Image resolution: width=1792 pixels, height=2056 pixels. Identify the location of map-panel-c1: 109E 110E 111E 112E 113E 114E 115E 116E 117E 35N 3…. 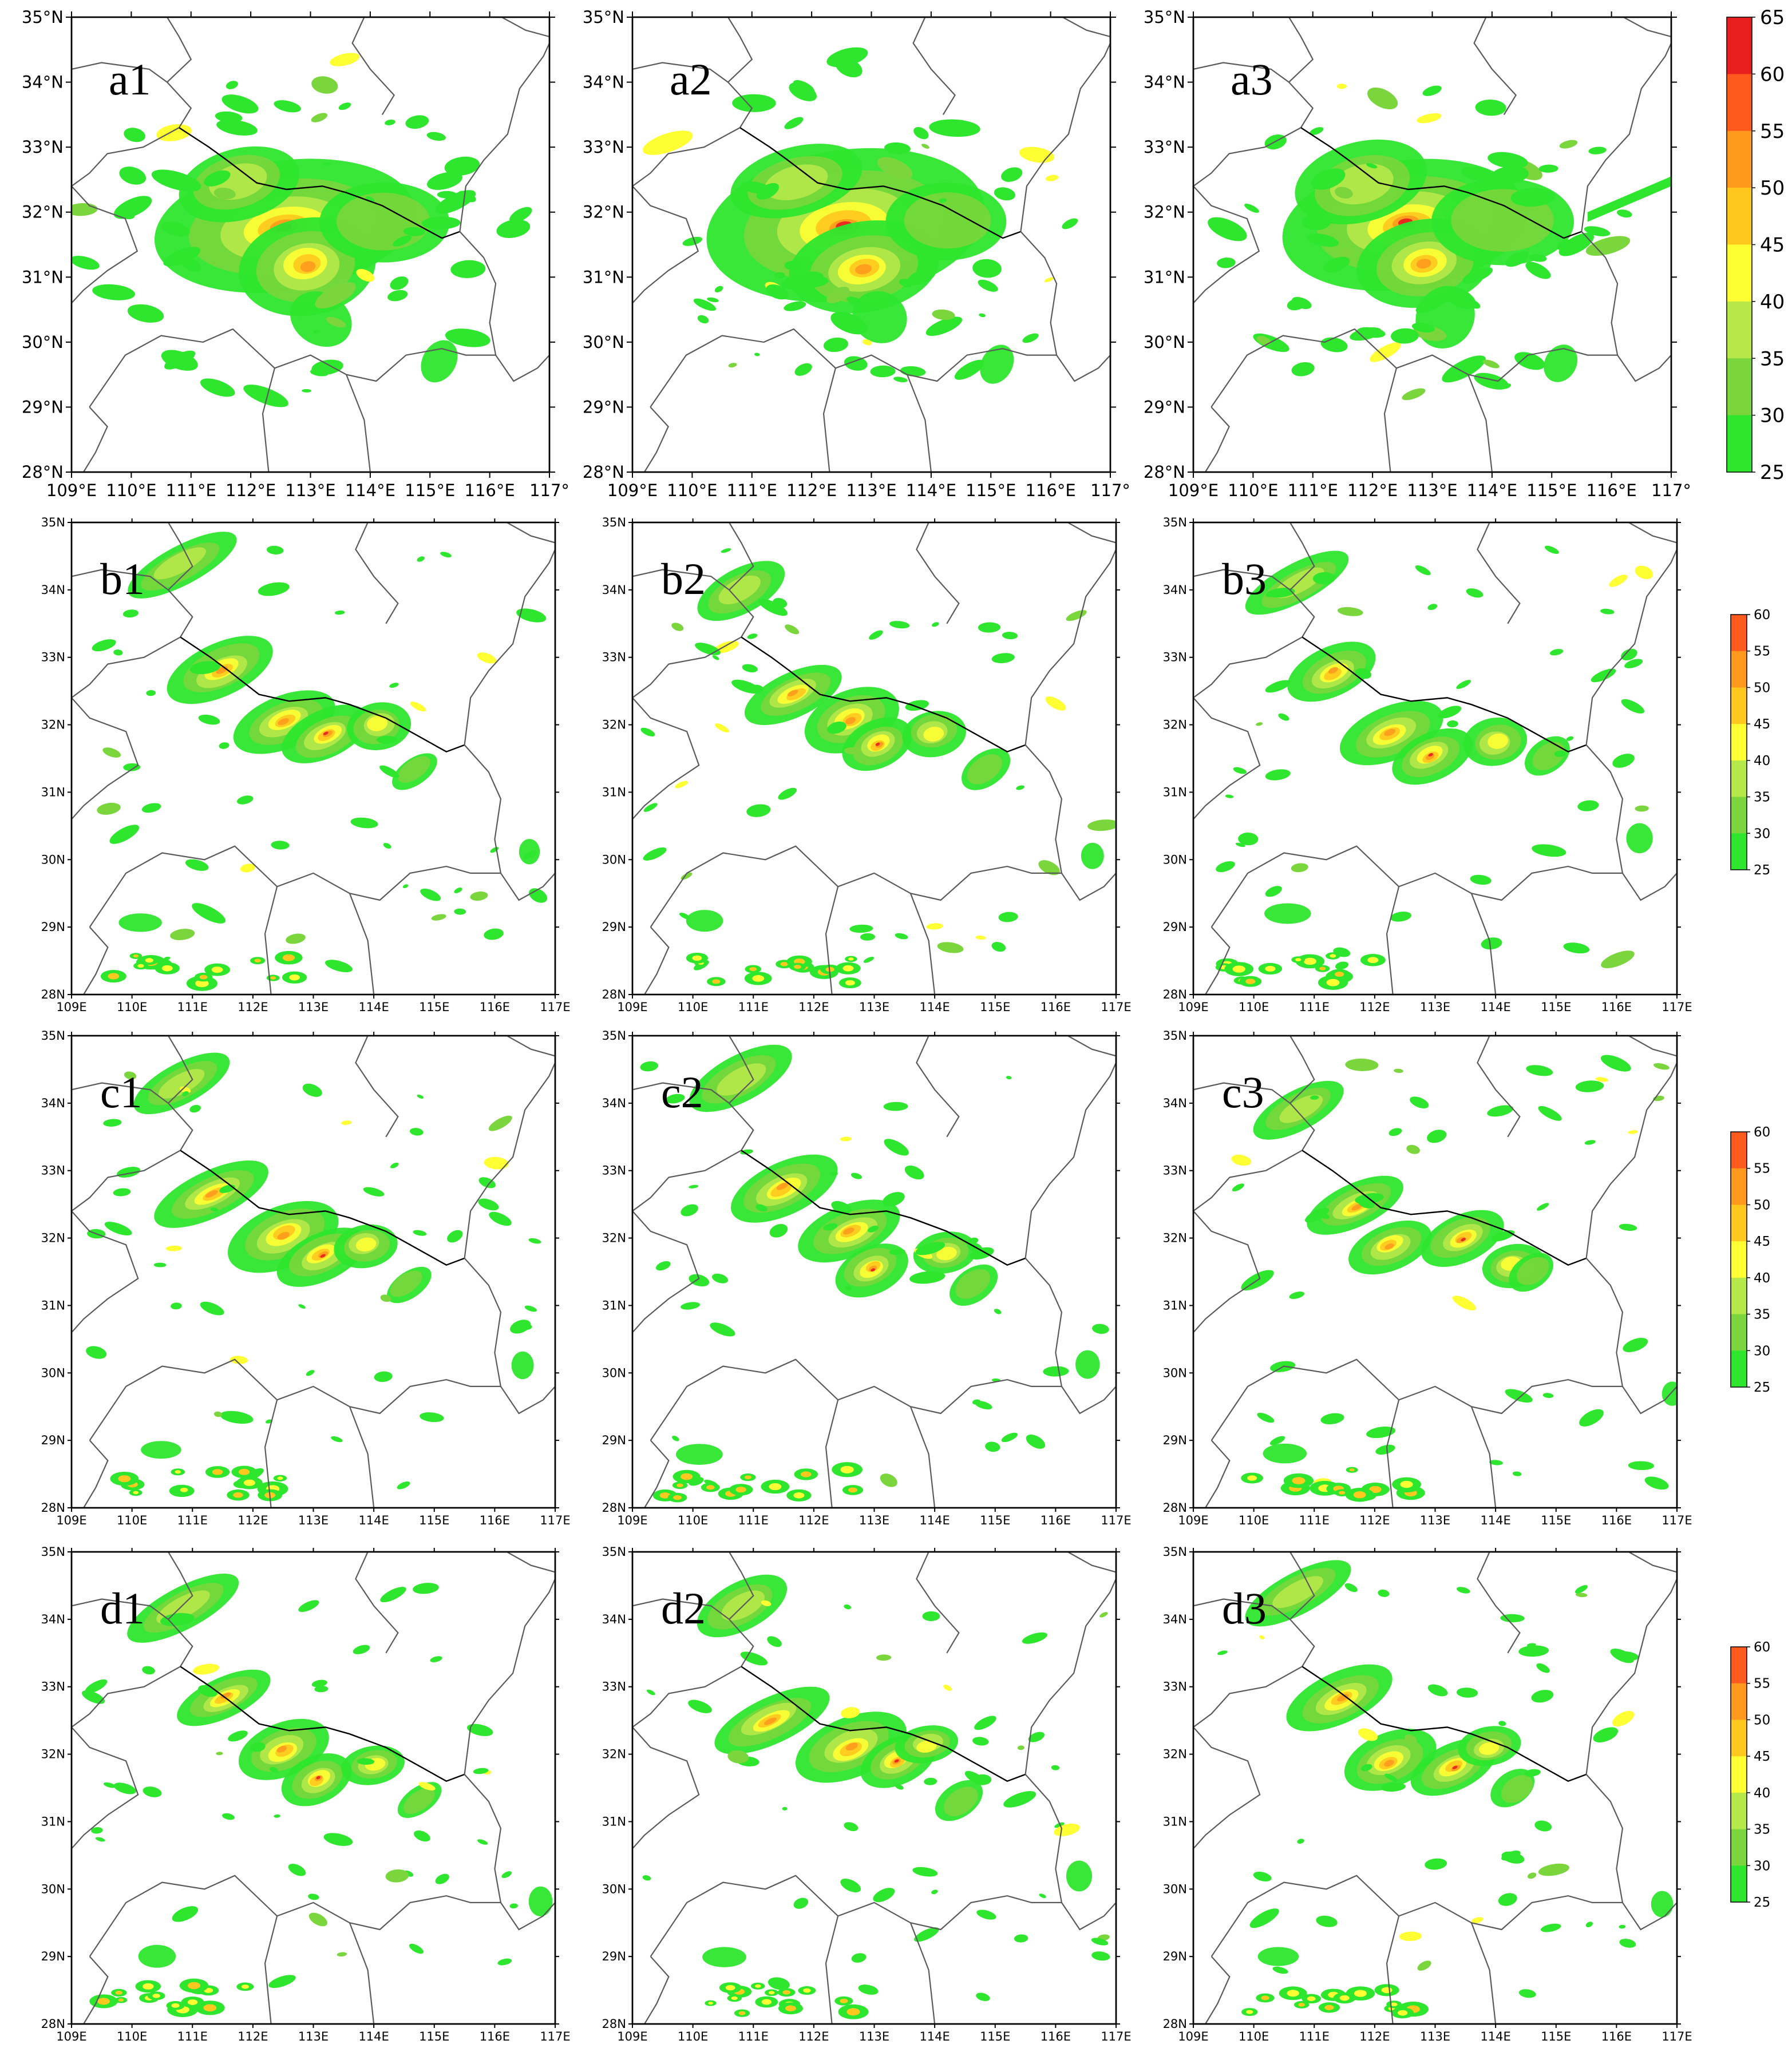
(306, 1278).